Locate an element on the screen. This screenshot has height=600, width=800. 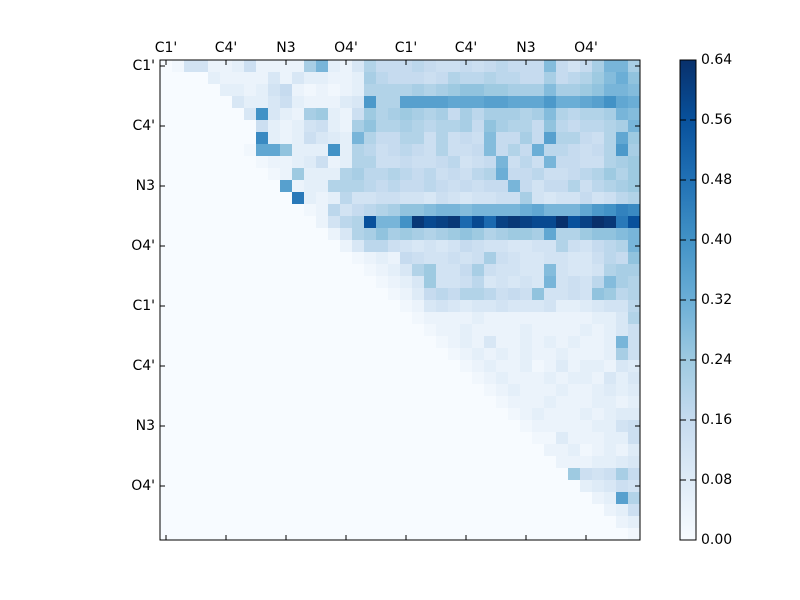
x-tick-label: C1' is located at coordinates (406, 48).